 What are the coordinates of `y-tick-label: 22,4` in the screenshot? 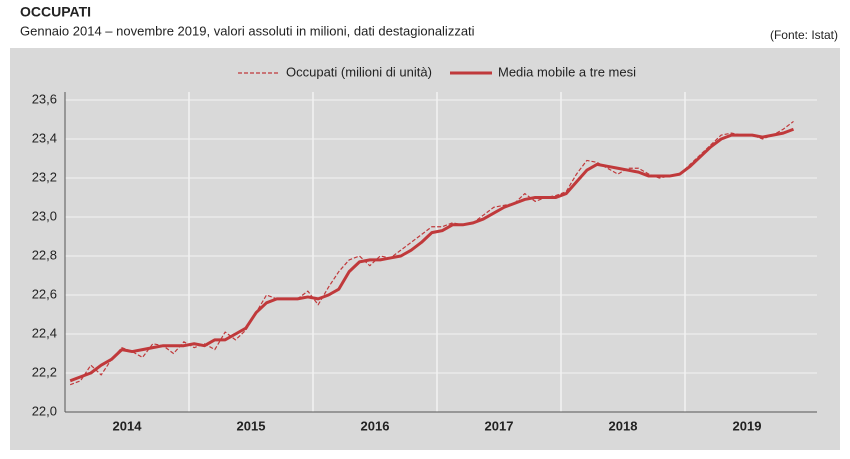 It's located at (44, 332).